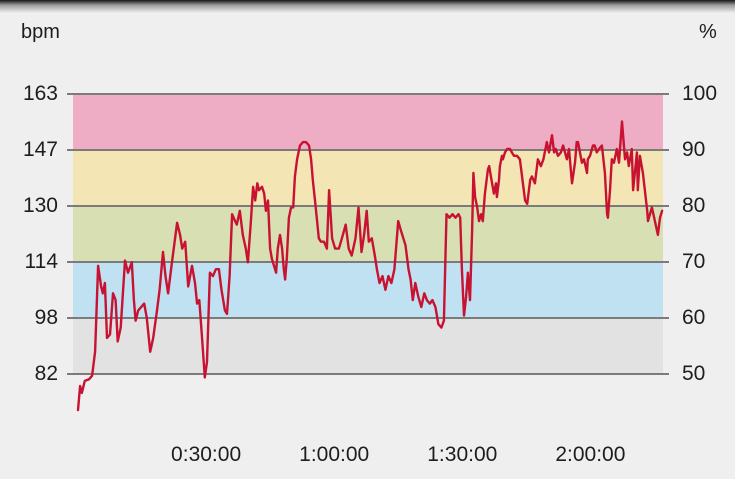 Image resolution: width=735 pixels, height=479 pixels. I want to click on time-axis-tick-0:30:00: 0:30:00, so click(206, 454).